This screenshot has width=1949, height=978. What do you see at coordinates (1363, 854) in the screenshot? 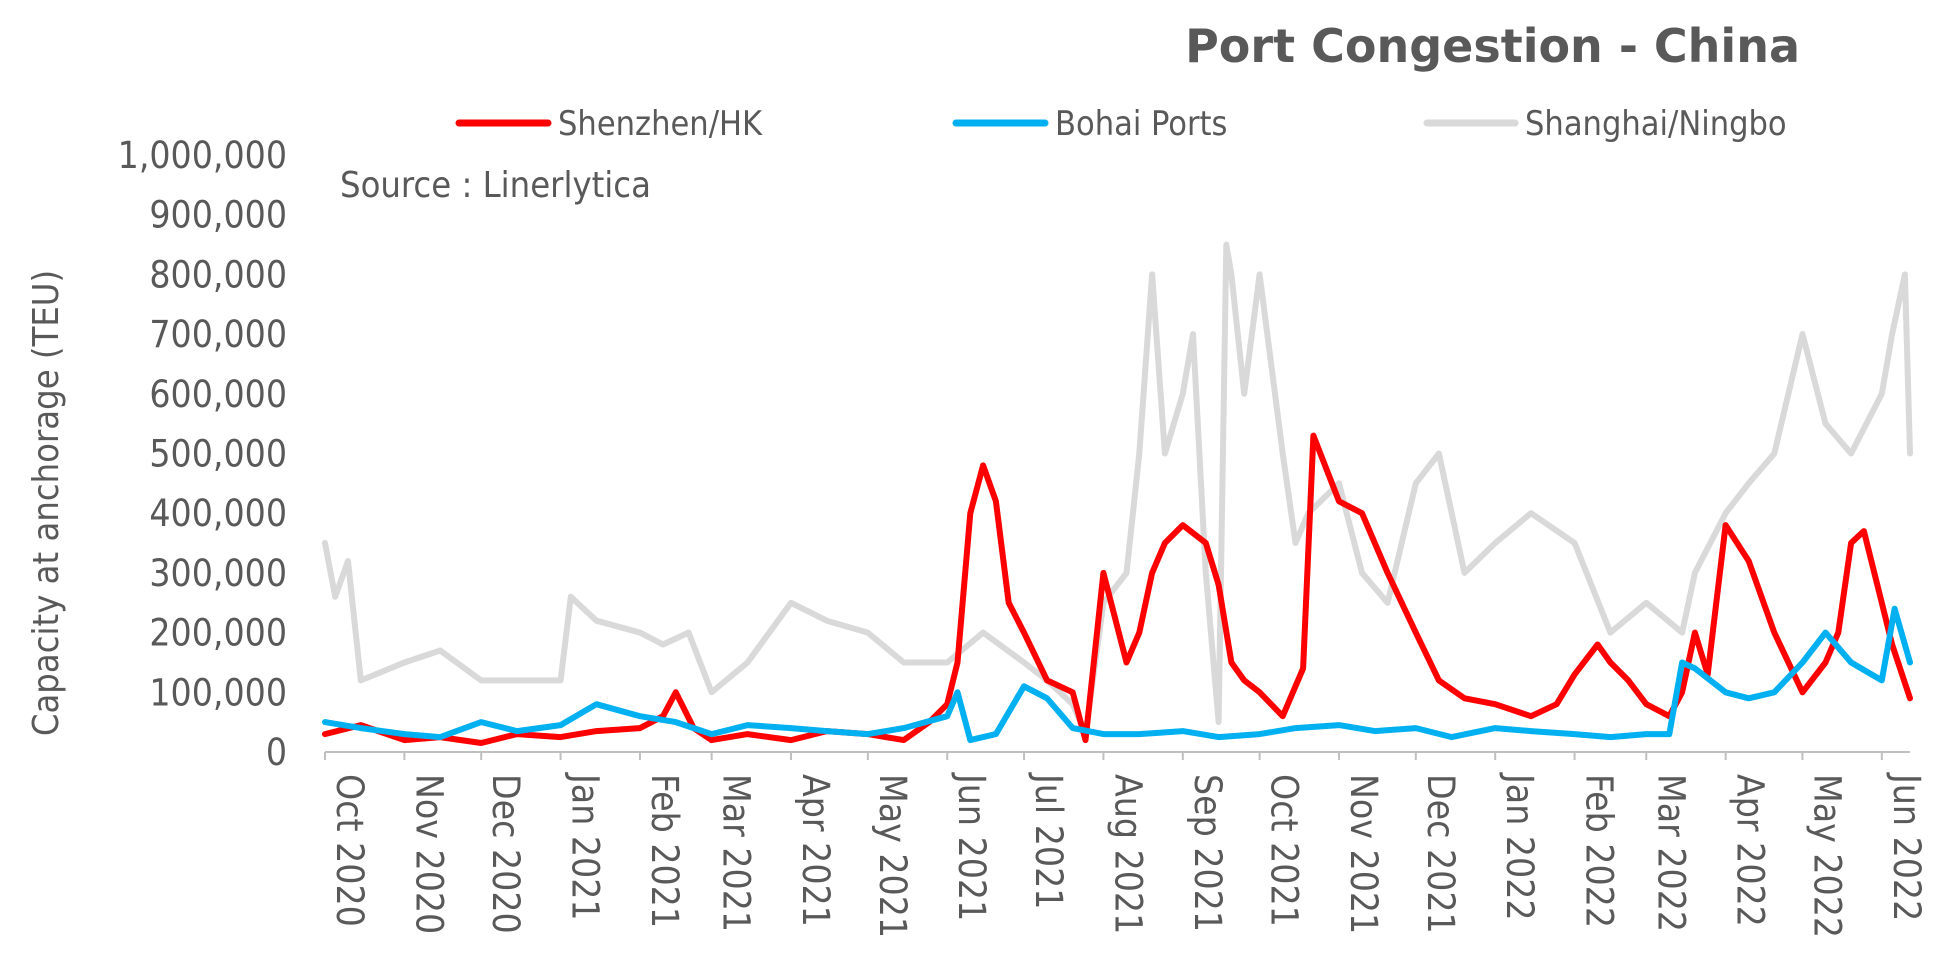
I see `x-tick-label: Nov 2021` at bounding box center [1363, 854].